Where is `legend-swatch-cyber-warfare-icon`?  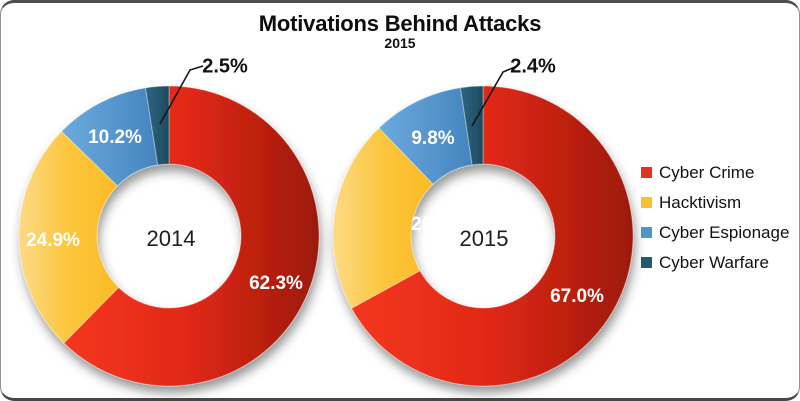
legend-swatch-cyber-warfare-icon is located at coordinates (646, 262).